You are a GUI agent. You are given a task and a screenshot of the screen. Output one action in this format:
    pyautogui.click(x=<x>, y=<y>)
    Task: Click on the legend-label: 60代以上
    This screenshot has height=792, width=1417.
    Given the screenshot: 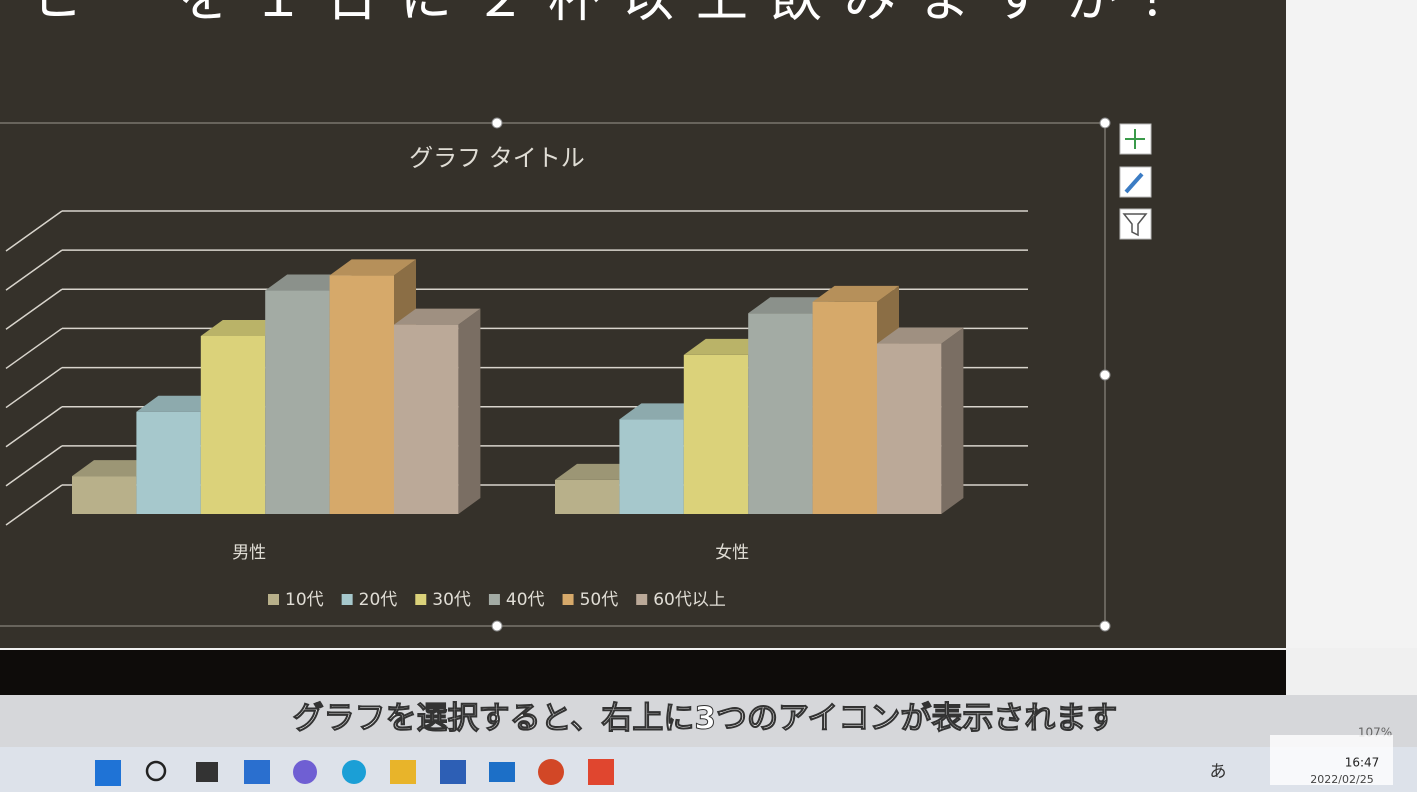 What is the action you would take?
    pyautogui.click(x=689, y=600)
    